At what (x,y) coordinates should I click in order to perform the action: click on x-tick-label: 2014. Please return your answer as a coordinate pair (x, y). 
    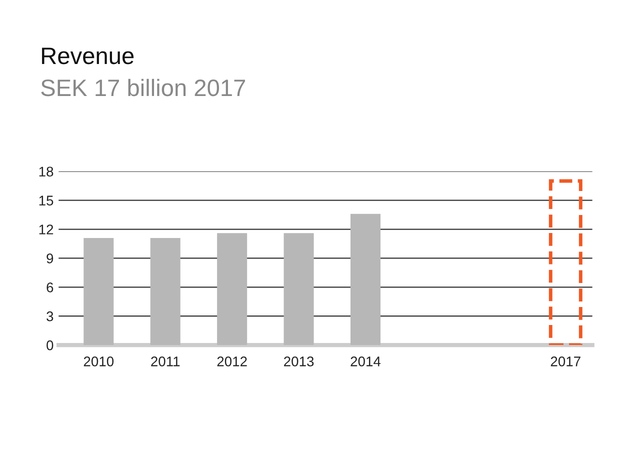
    Looking at the image, I should click on (365, 361).